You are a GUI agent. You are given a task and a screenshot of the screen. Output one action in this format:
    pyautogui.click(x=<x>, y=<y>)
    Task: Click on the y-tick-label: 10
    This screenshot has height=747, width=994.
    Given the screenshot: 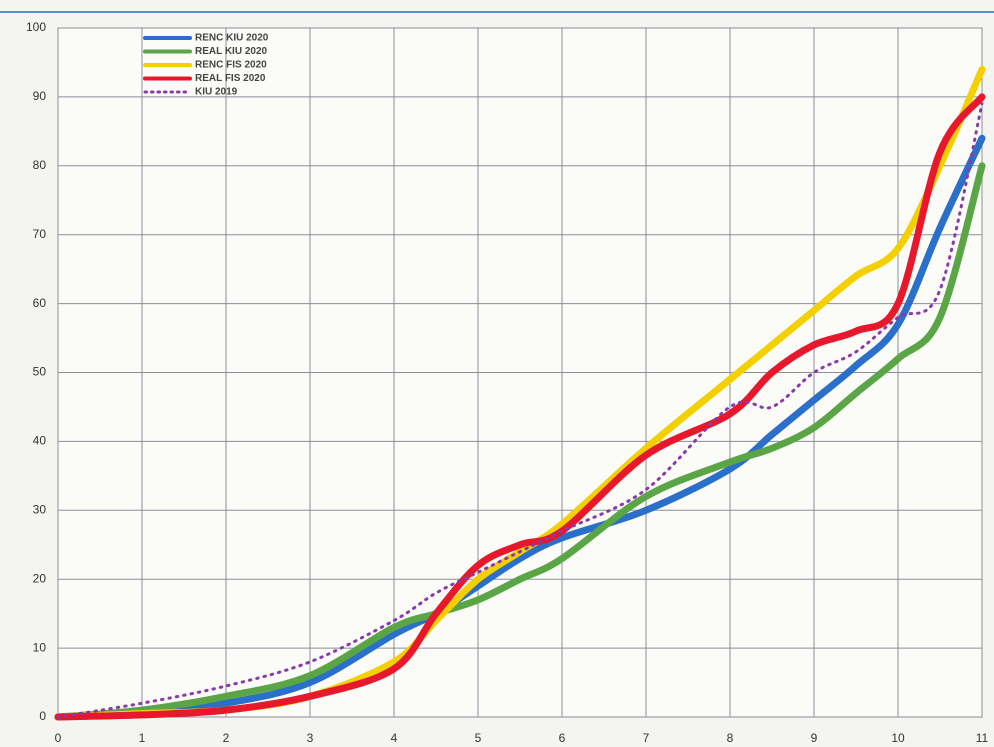 What is the action you would take?
    pyautogui.click(x=40, y=647)
    